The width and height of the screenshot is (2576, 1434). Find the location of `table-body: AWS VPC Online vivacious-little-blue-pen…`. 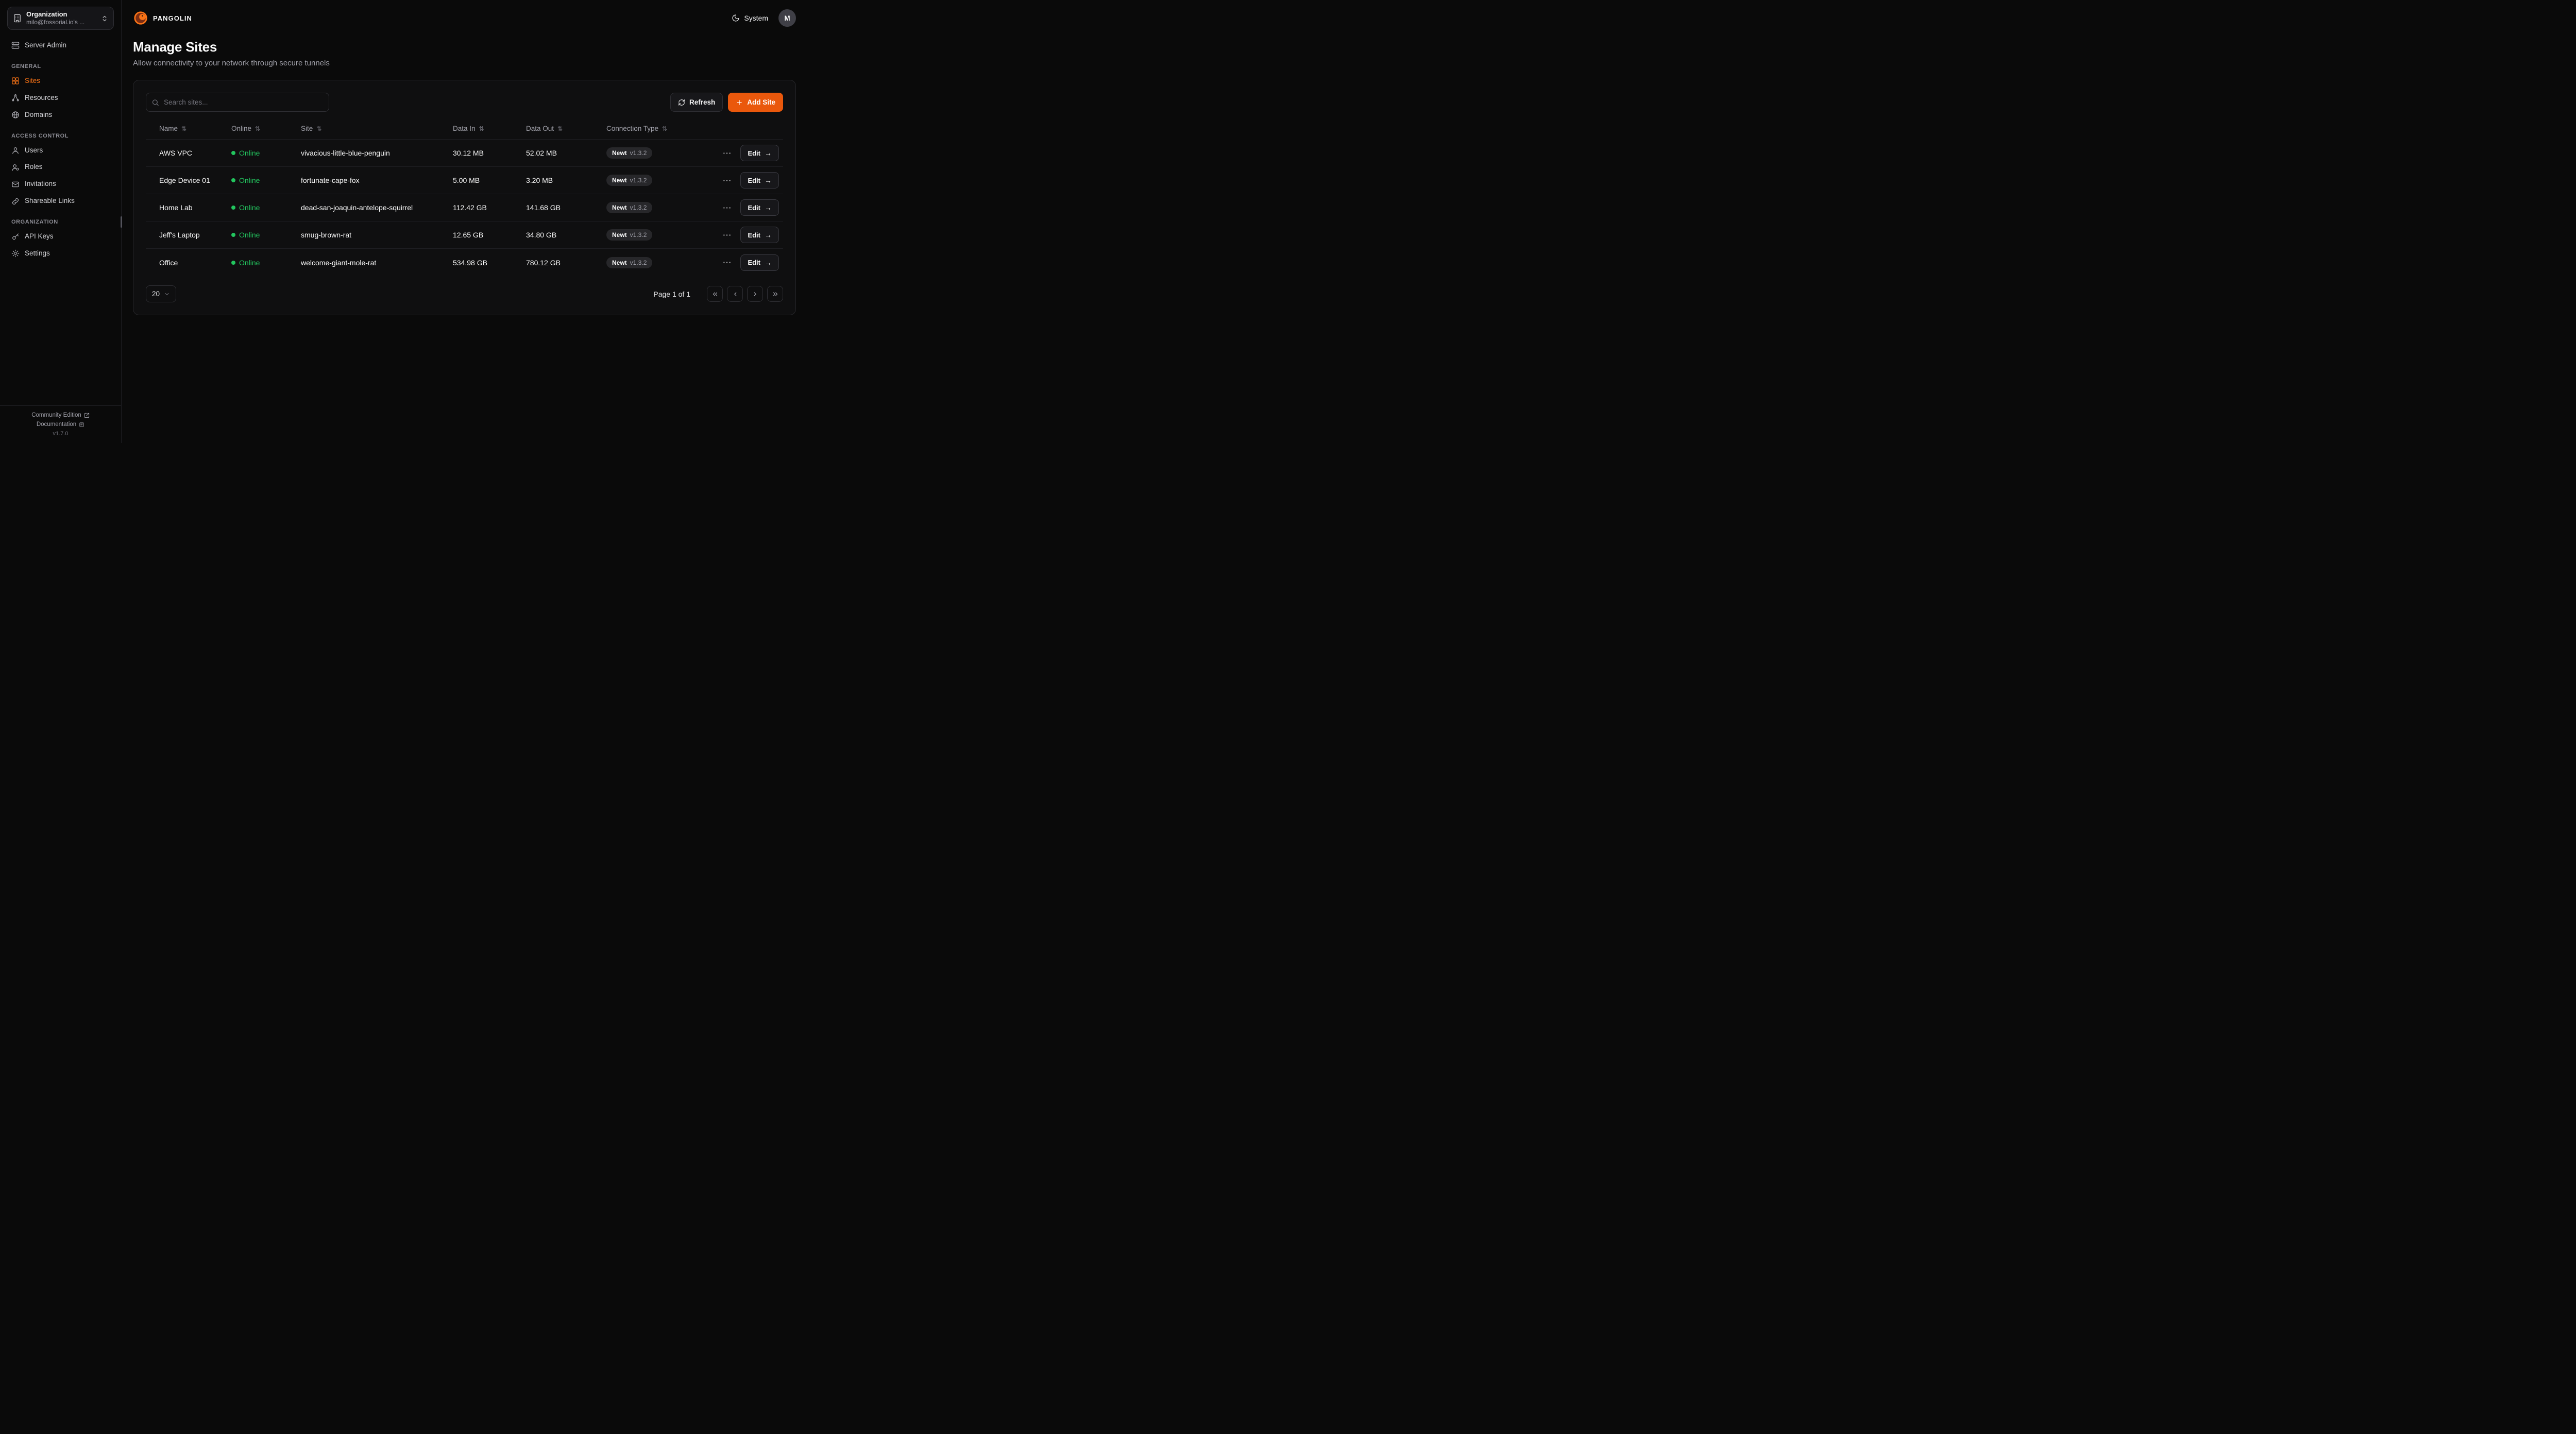

table-body: AWS VPC Online vivacious-little-blue-pen… is located at coordinates (464, 208).